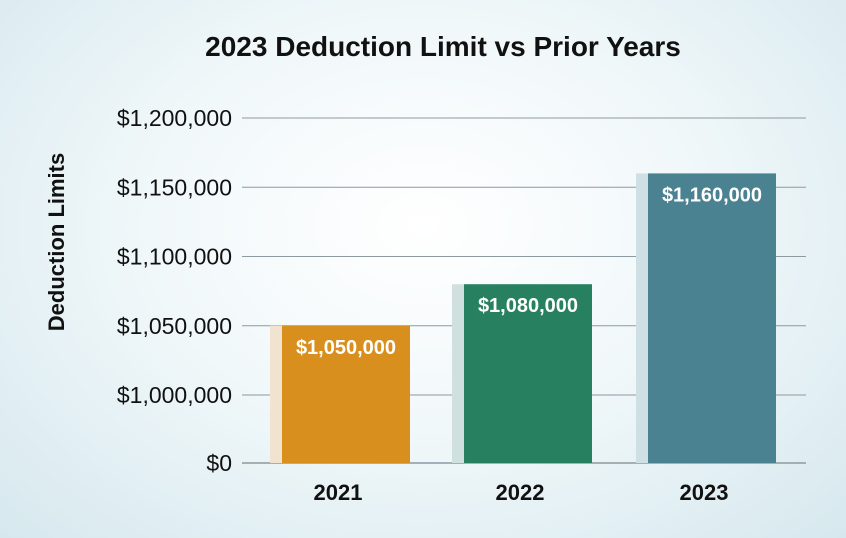 This screenshot has height=538, width=846. Describe the element at coordinates (174, 257) in the screenshot. I see `y-tick-label: $1,100,000` at that location.